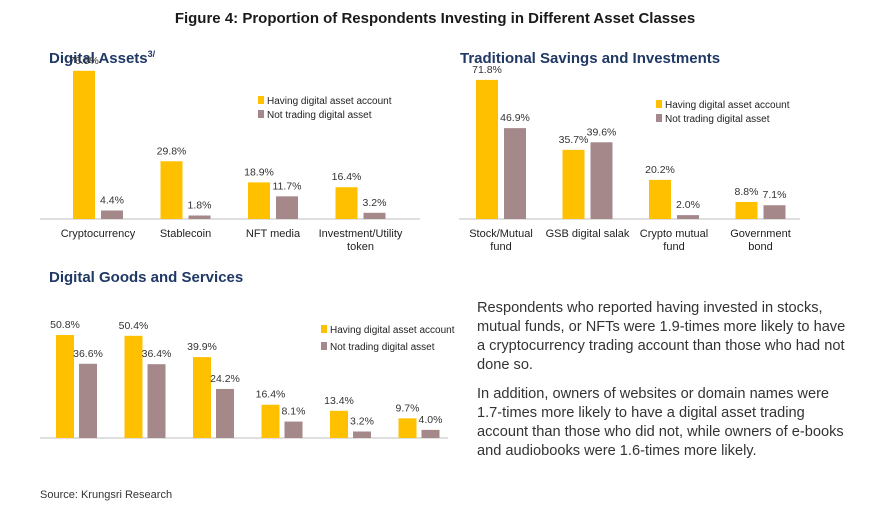 The height and width of the screenshot is (516, 870). What do you see at coordinates (112, 200) in the screenshot?
I see `data-label-s2-0: 4.4%` at bounding box center [112, 200].